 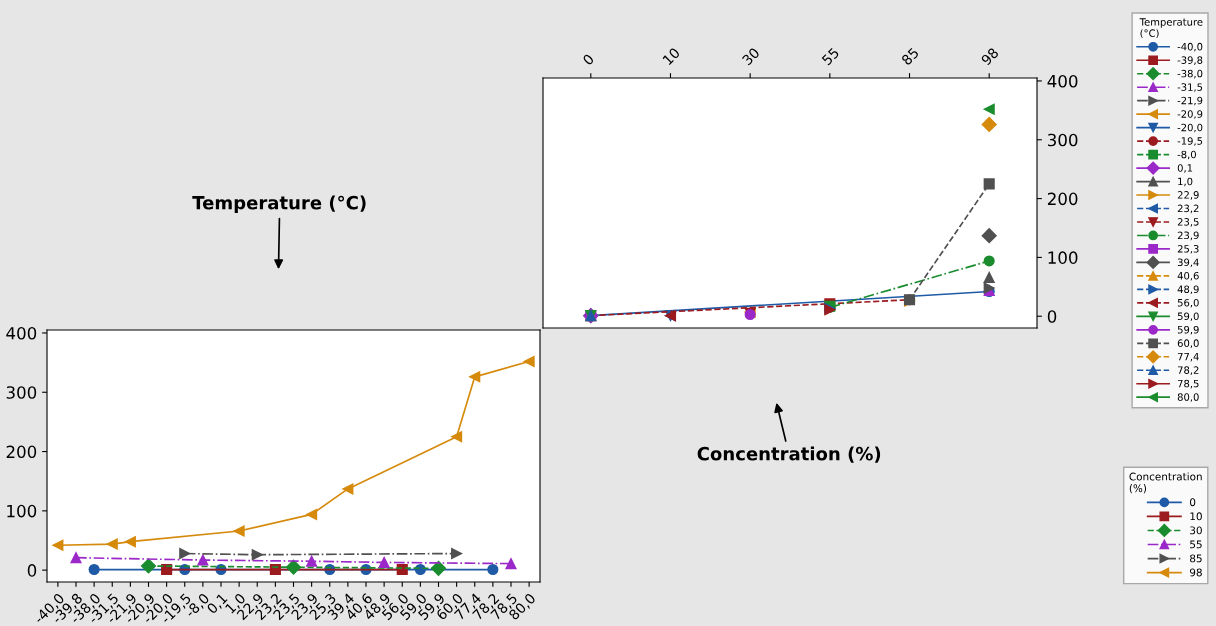 I want to click on text: Temperature (°C), so click(x=279, y=204).